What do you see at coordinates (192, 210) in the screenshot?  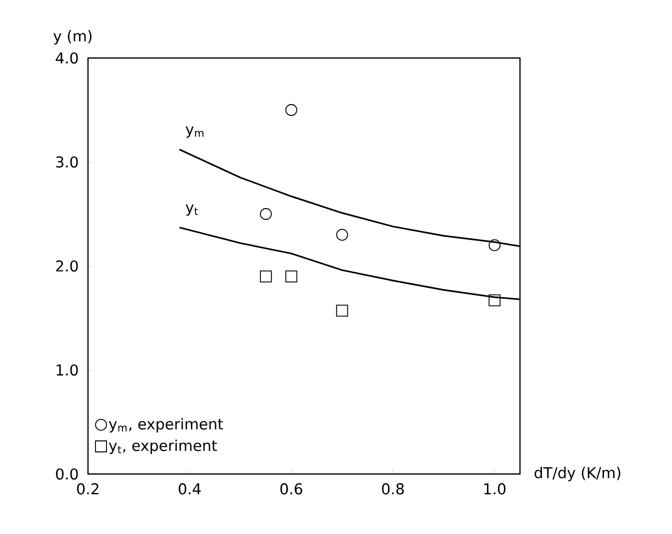 I see `series-label: y$_{t}$` at bounding box center [192, 210].